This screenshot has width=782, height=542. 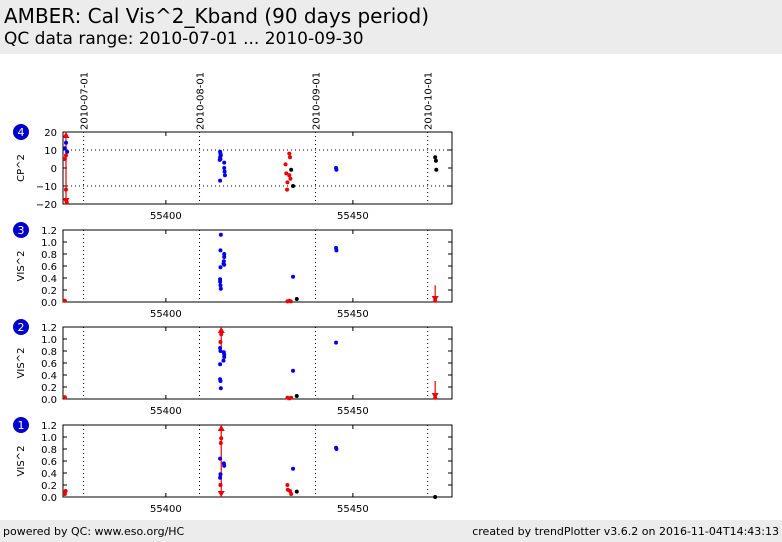 What do you see at coordinates (85, 101) in the screenshot?
I see `date-tick-label: 2010-07-01` at bounding box center [85, 101].